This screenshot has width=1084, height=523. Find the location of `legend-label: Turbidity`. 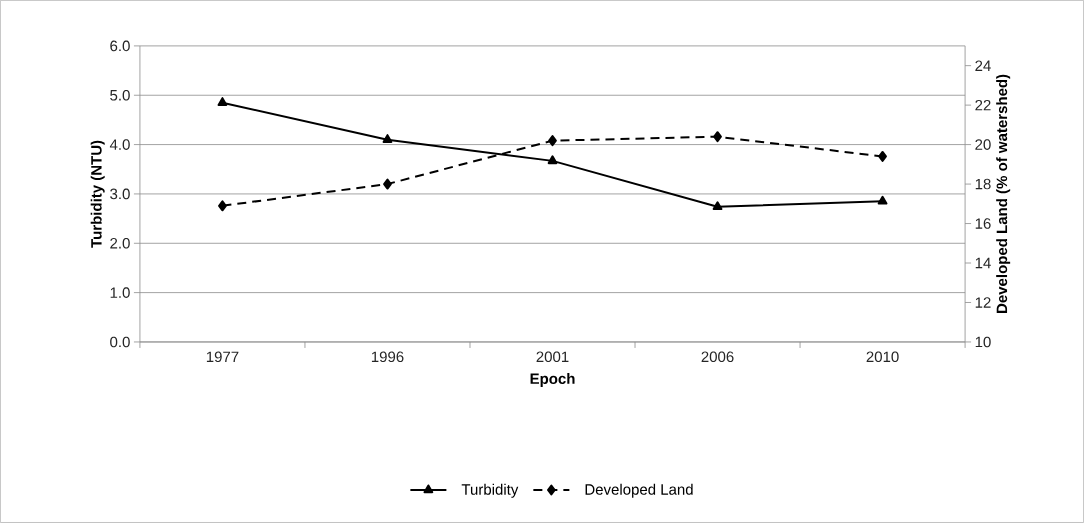

legend-label: Turbidity is located at coordinates (490, 490).